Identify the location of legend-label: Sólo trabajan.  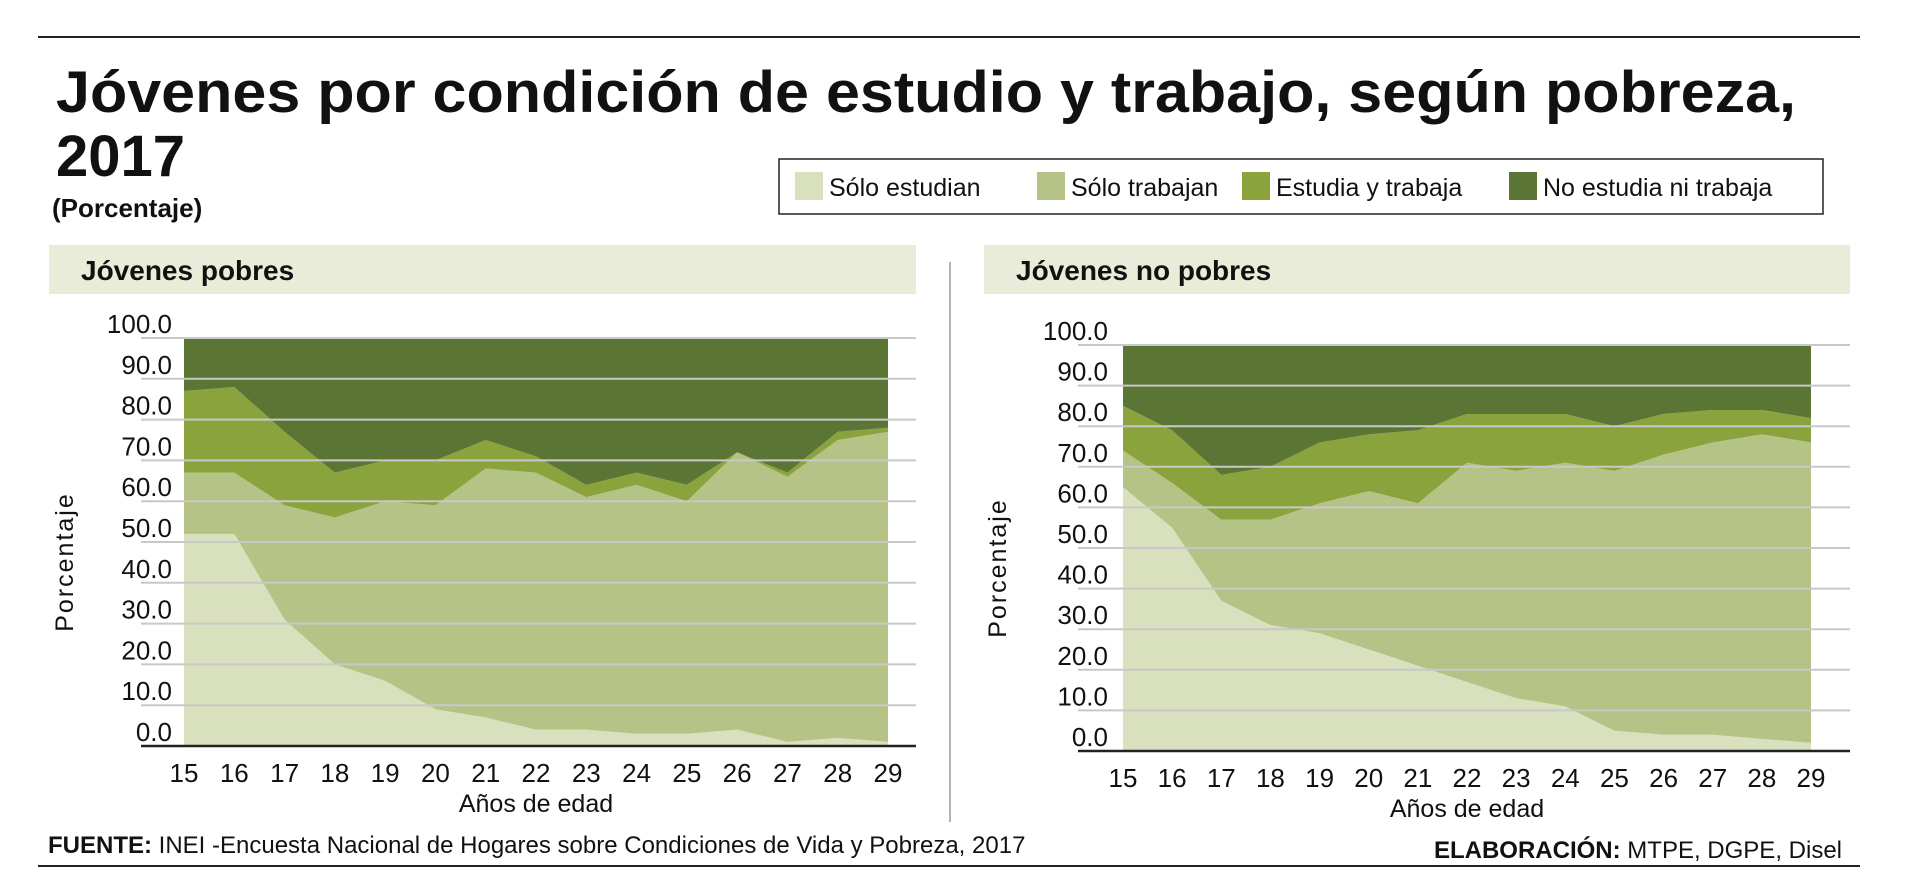
(1144, 188).